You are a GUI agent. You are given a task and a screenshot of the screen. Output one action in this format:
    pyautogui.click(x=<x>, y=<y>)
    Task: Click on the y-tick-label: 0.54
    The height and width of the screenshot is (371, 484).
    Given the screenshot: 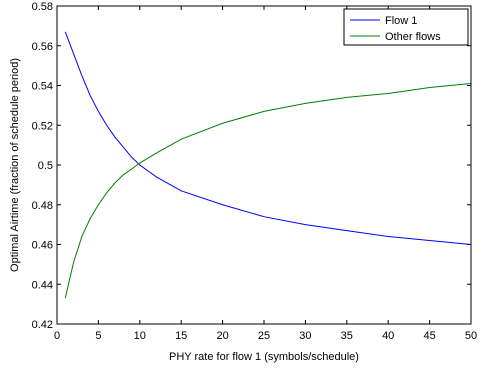 What is the action you would take?
    pyautogui.click(x=42, y=87)
    